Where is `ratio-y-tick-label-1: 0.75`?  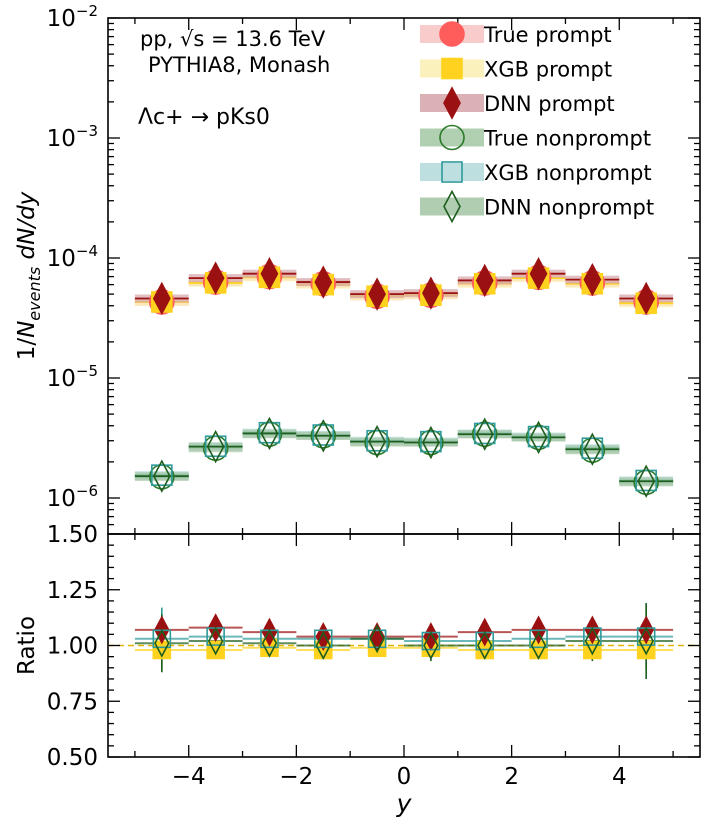 ratio-y-tick-label-1: 0.75 is located at coordinates (72, 702).